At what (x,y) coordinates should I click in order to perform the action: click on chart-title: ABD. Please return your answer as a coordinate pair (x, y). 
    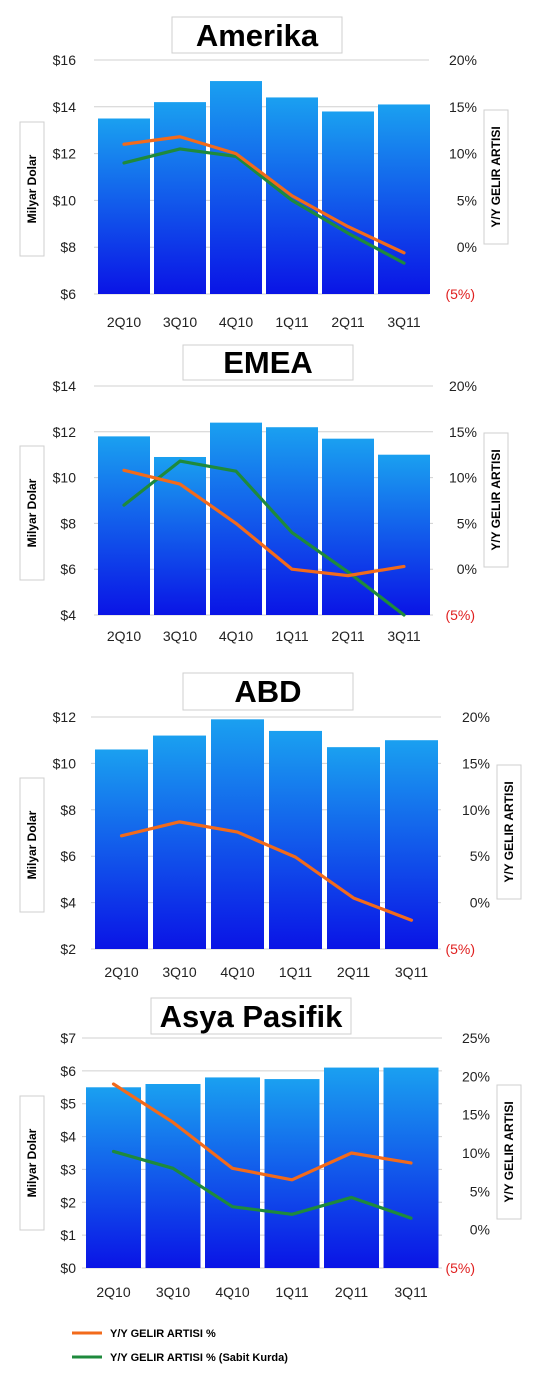
    Looking at the image, I should click on (267, 691).